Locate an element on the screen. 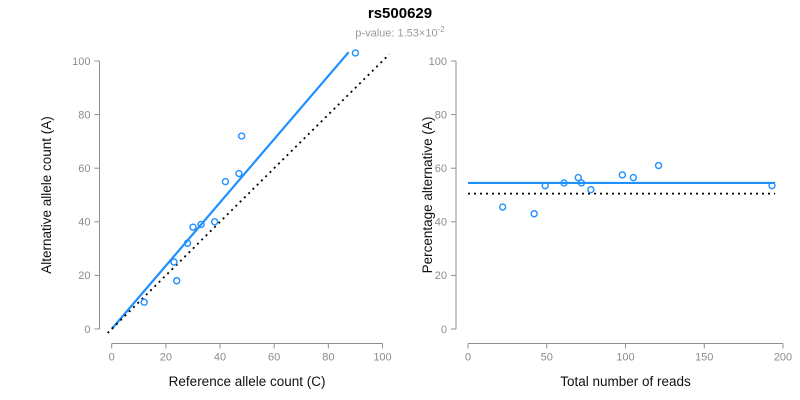 The height and width of the screenshot is (400, 800). plot-title: rs500629 is located at coordinates (400, 13).